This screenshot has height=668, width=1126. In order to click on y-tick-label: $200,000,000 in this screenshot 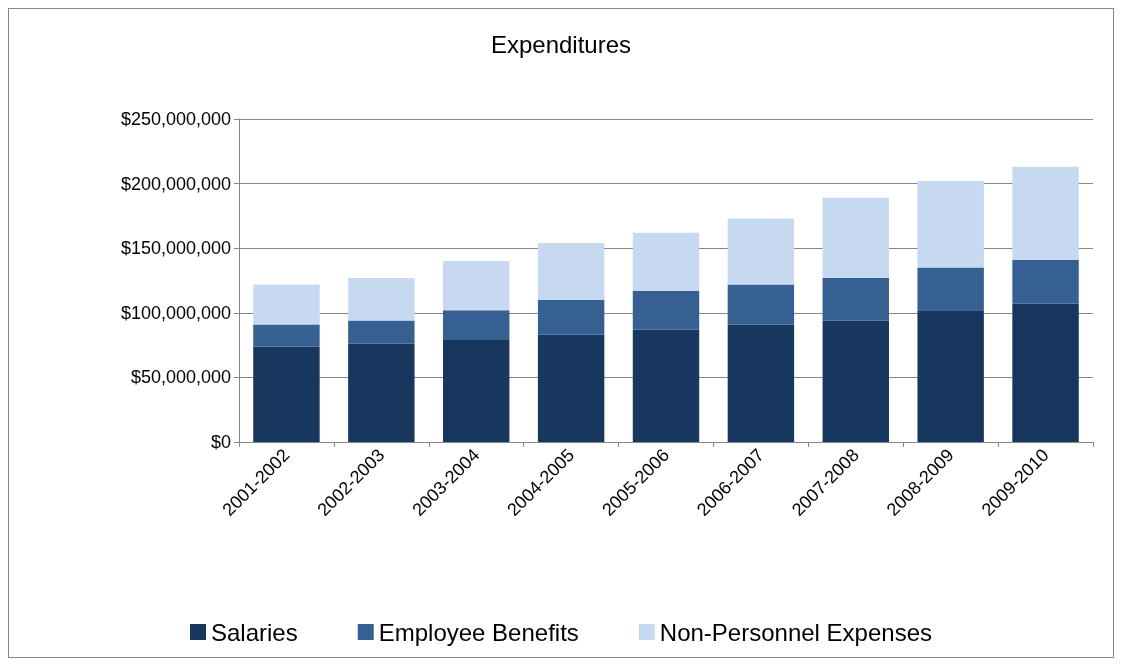, I will do `click(175, 183)`.